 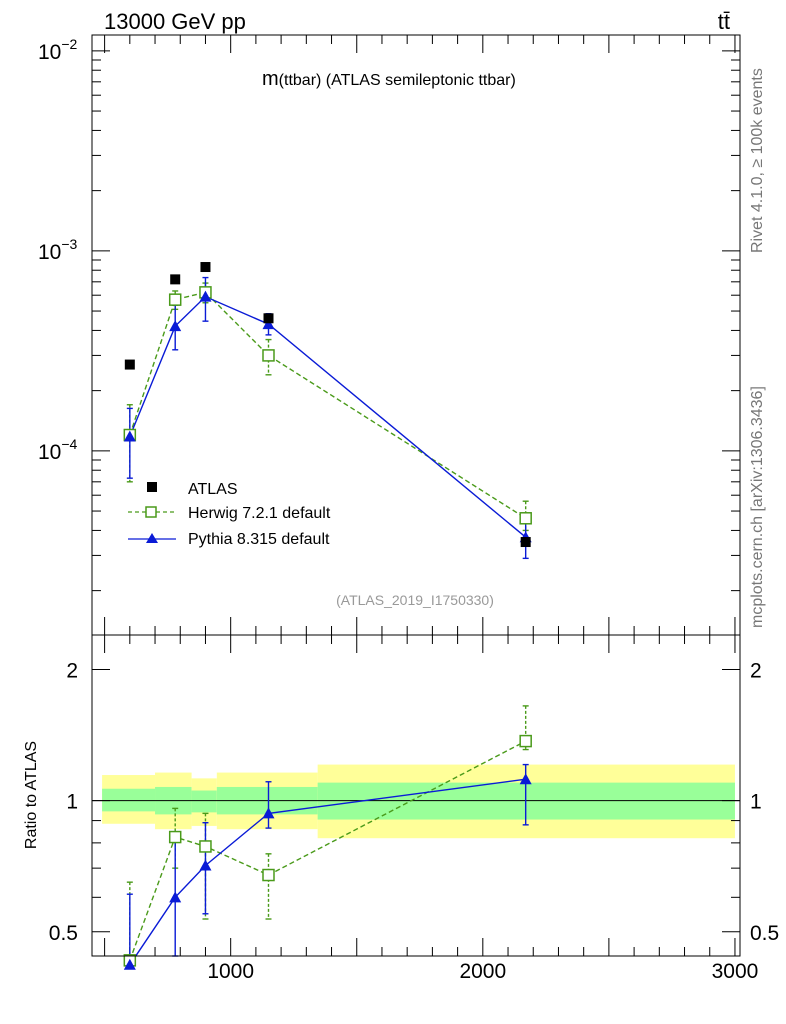 I want to click on legend-pythia-label: Pythia 8.315 default, so click(x=259, y=539).